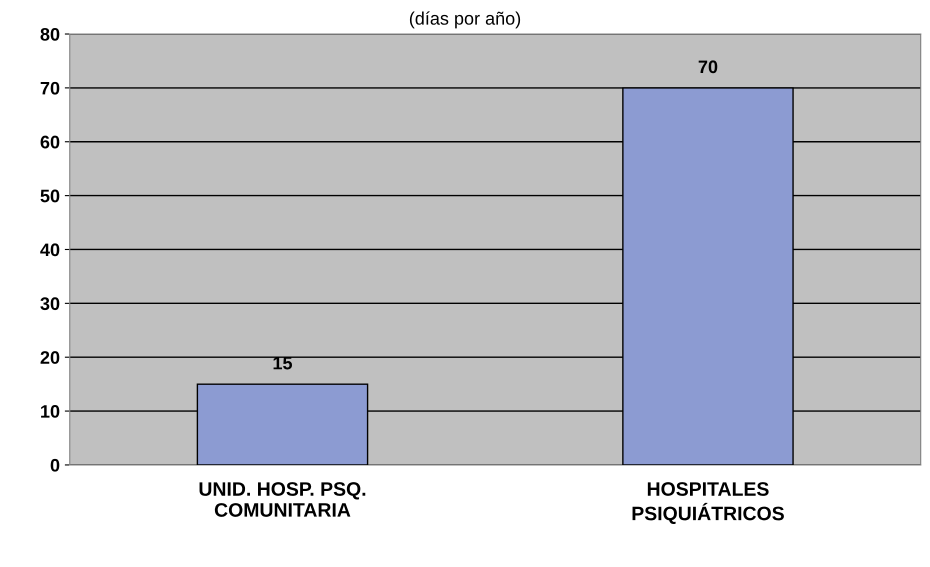  Describe the element at coordinates (283, 499) in the screenshot. I see `x-tick-label: UNID. HOSP. PSQ. COMUNITARIA` at that location.